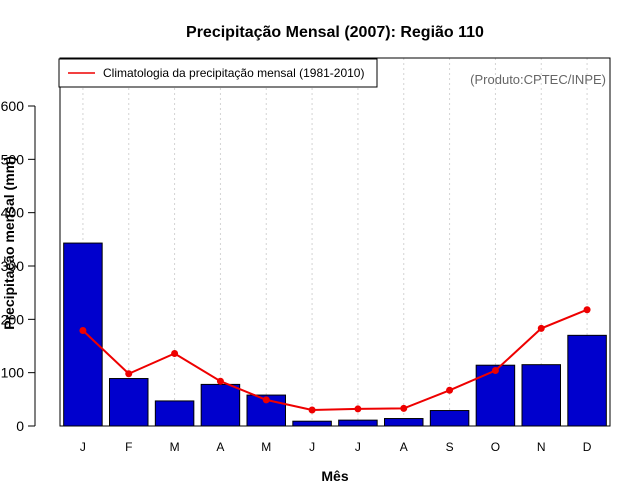  Describe the element at coordinates (128, 447) in the screenshot. I see `x-tick-label: F` at that location.